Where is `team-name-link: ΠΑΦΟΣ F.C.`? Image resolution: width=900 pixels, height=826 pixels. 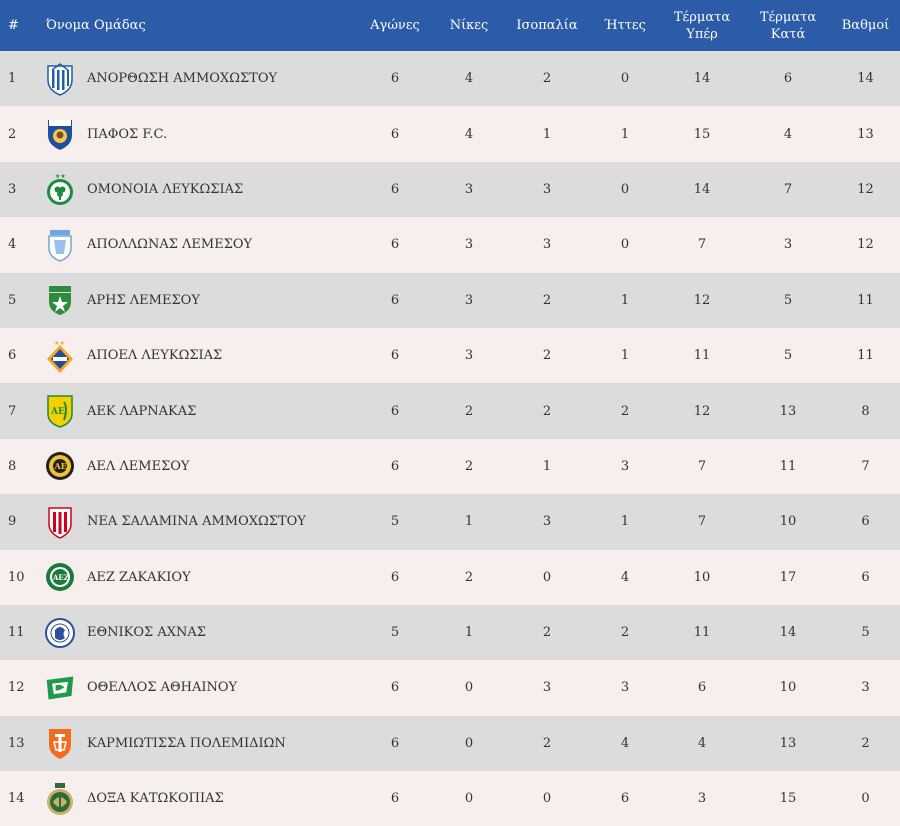 team-name-link: ΠΑΦΟΣ F.C. is located at coordinates (127, 134).